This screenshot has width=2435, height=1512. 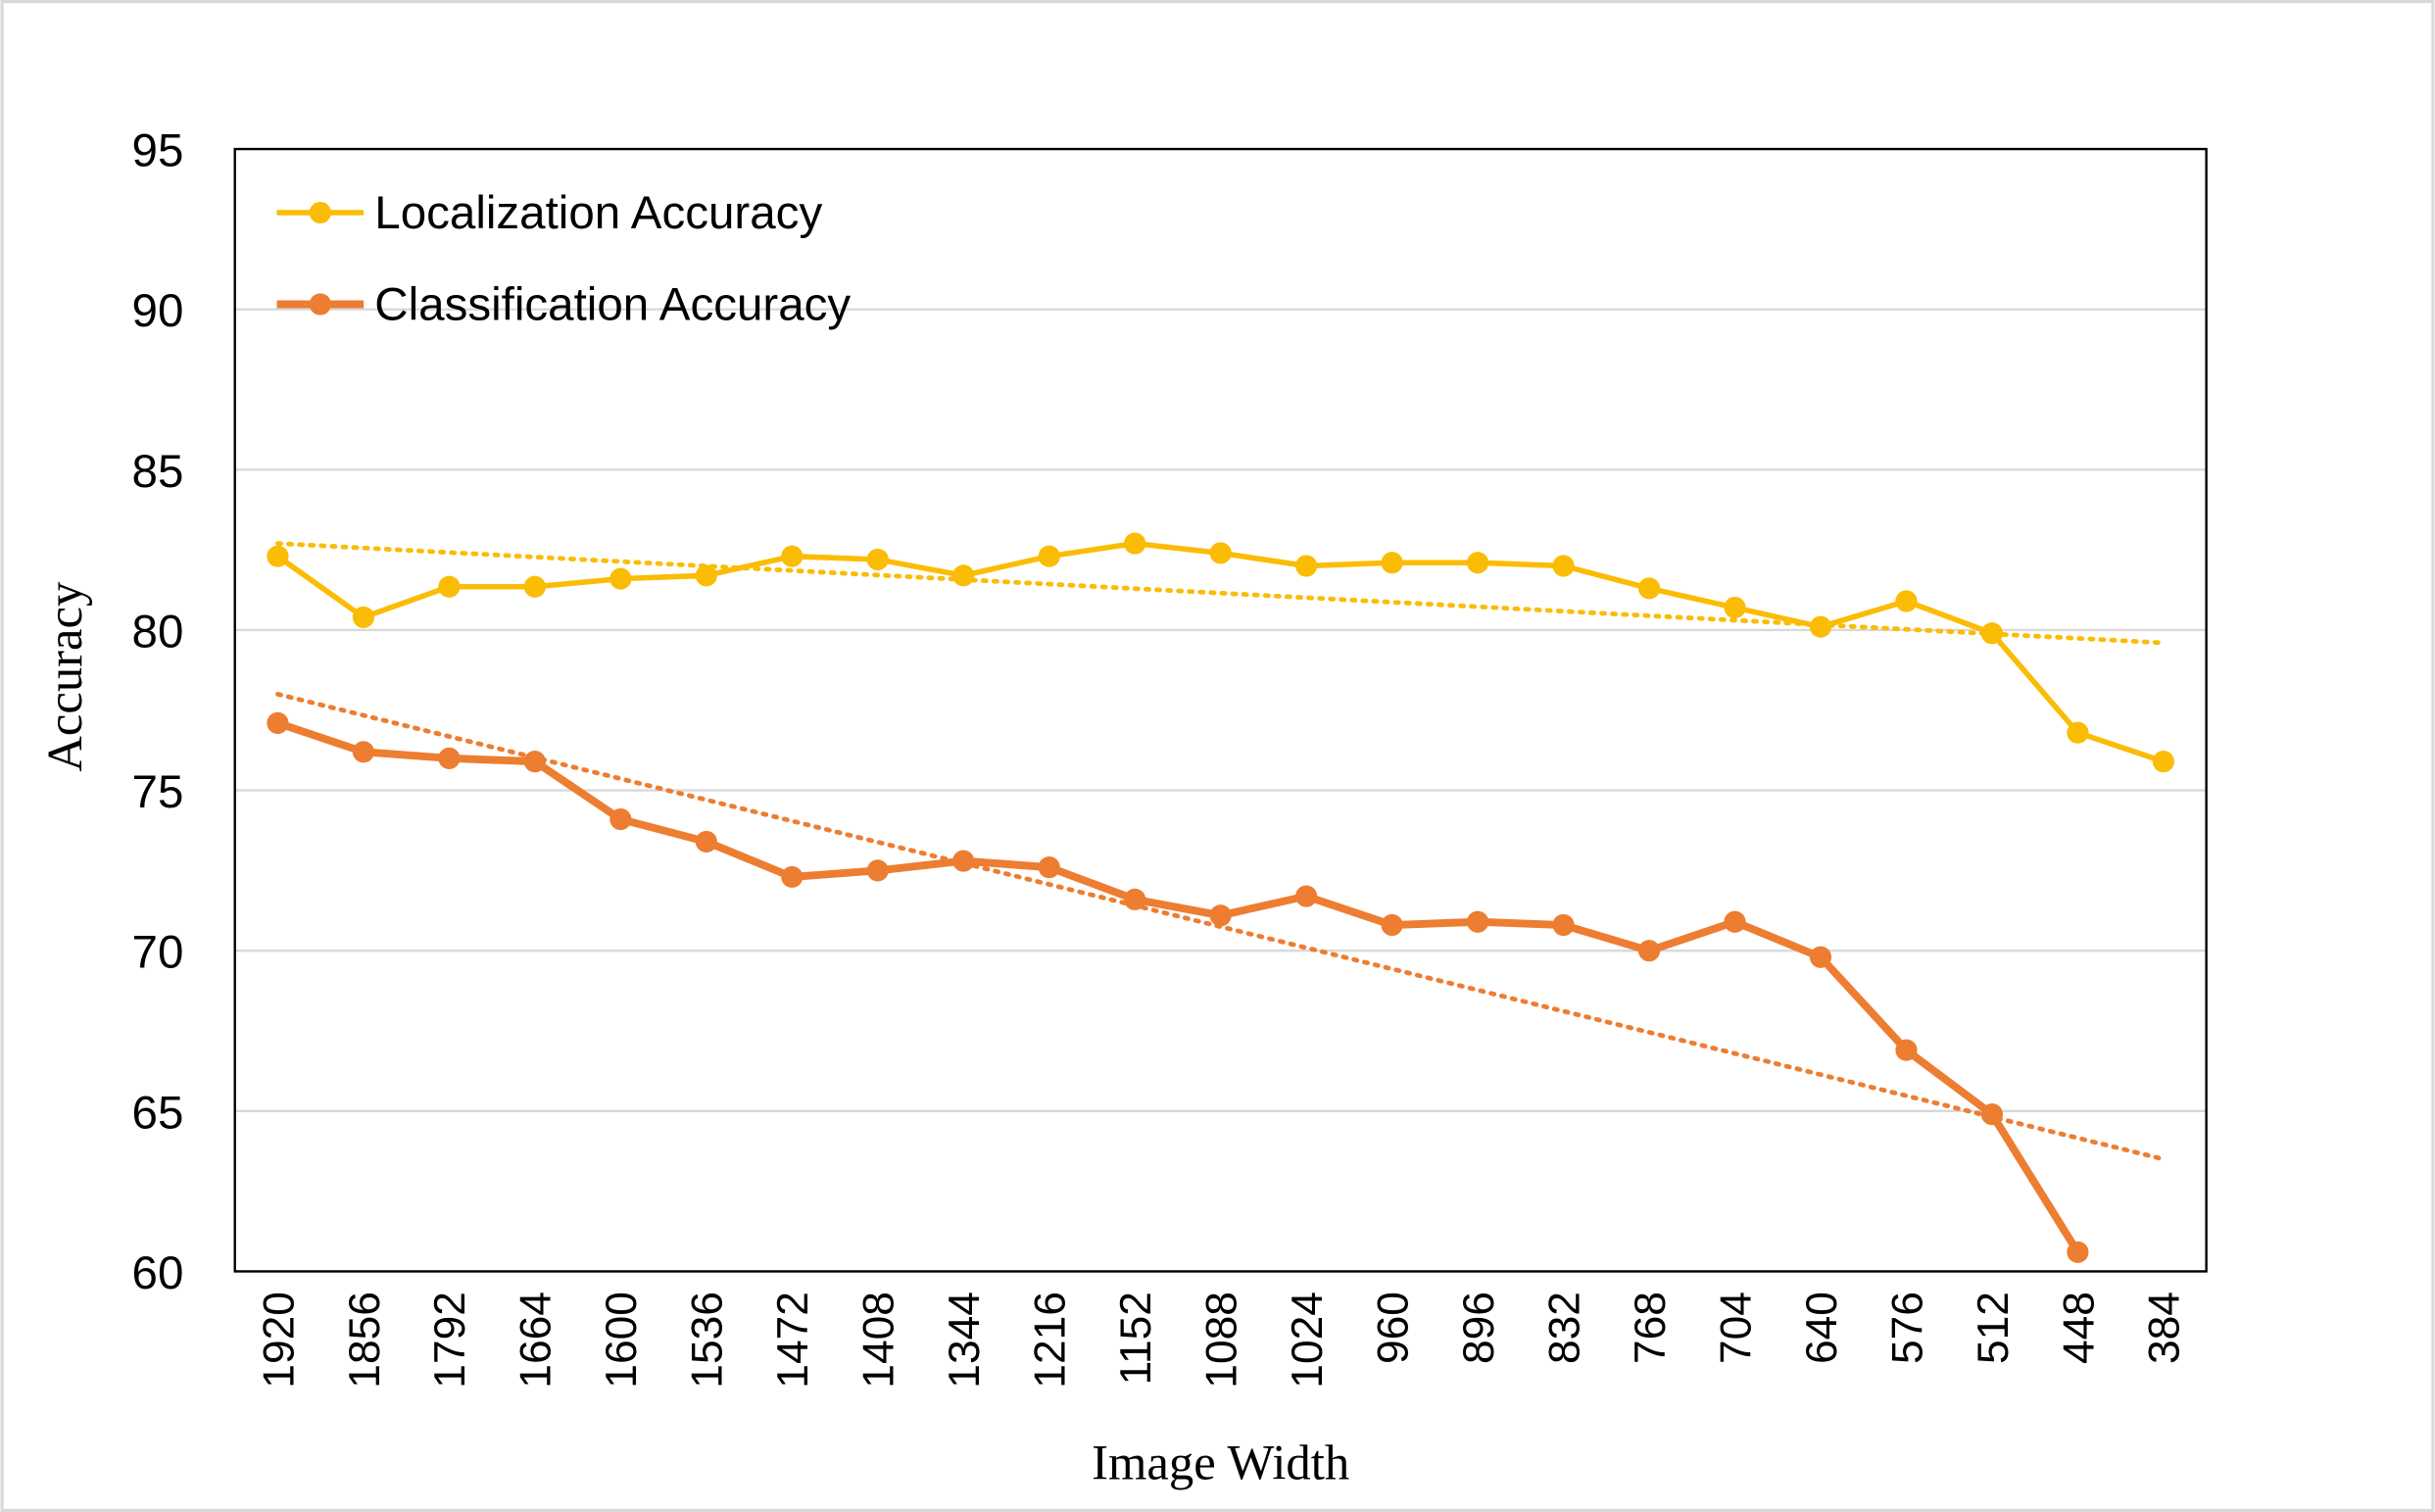 What do you see at coordinates (1907, 1328) in the screenshot?
I see `x-tick-label: 576` at bounding box center [1907, 1328].